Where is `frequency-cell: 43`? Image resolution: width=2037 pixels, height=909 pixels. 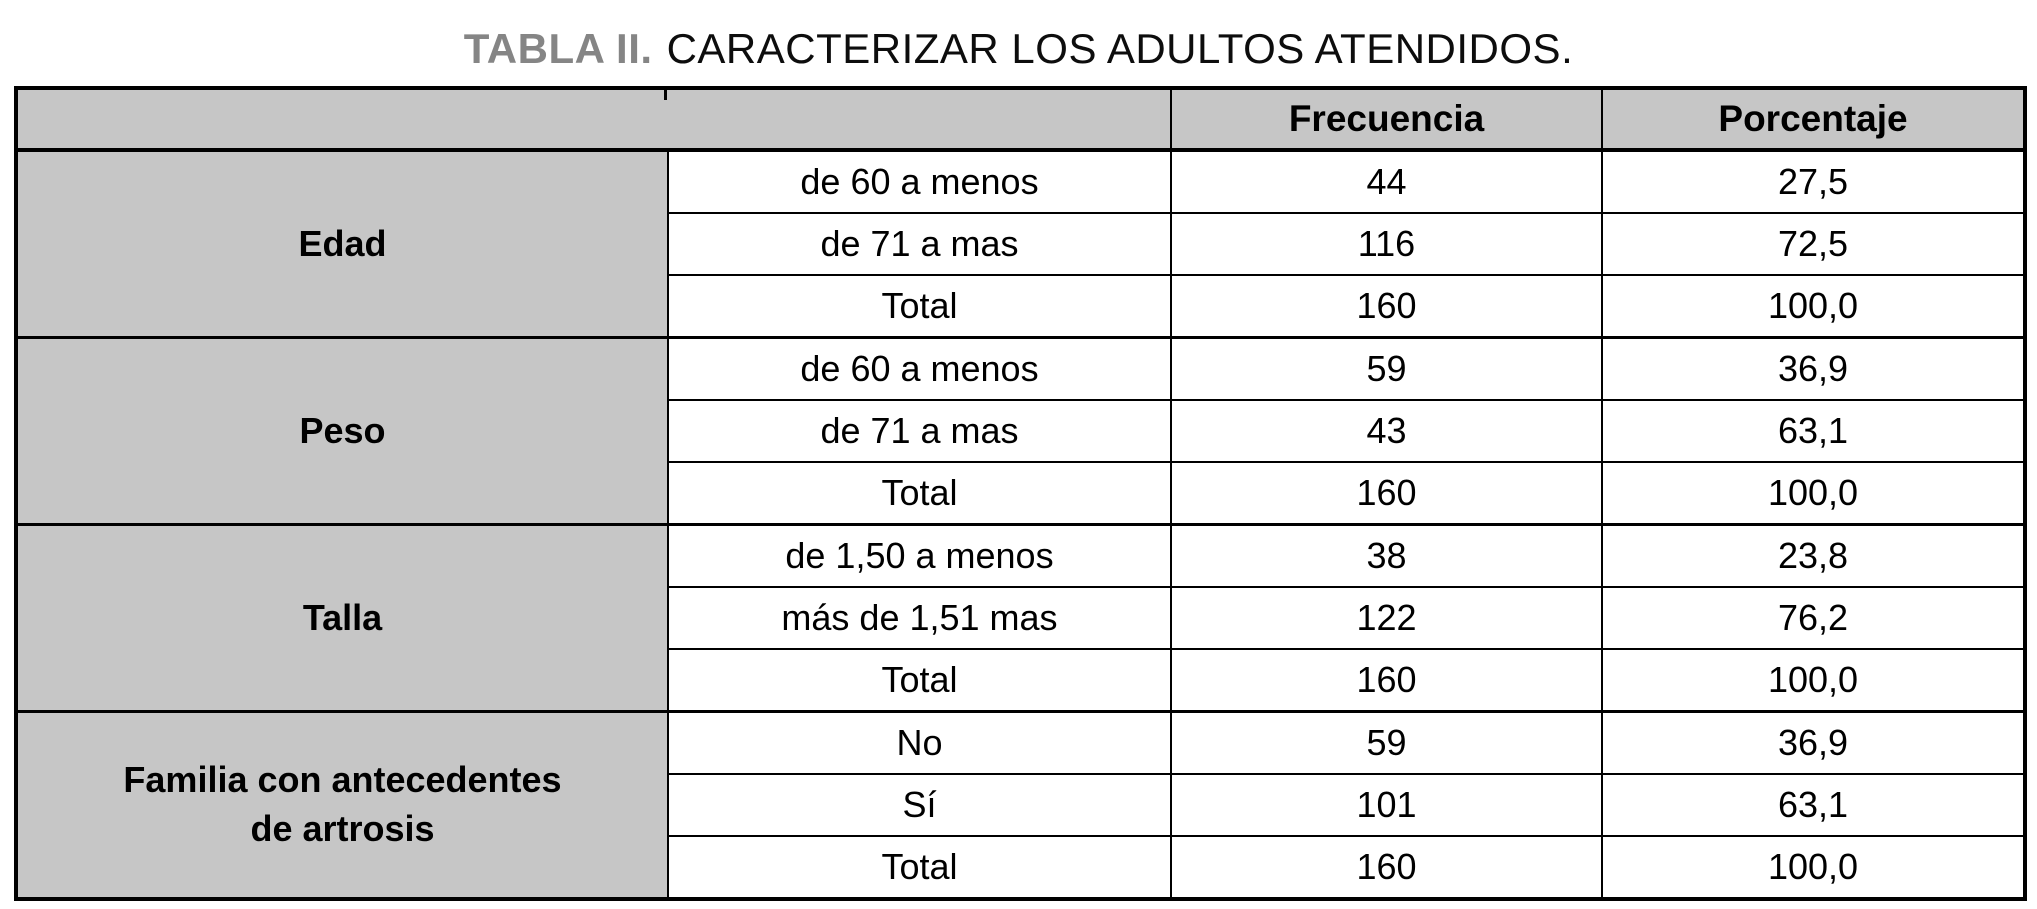
frequency-cell: 43 is located at coordinates (1386, 431).